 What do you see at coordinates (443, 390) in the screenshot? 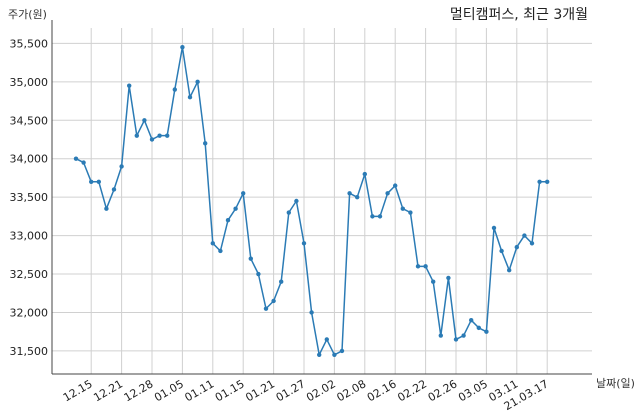
I see `x-tick-label: 02.26` at bounding box center [443, 390].